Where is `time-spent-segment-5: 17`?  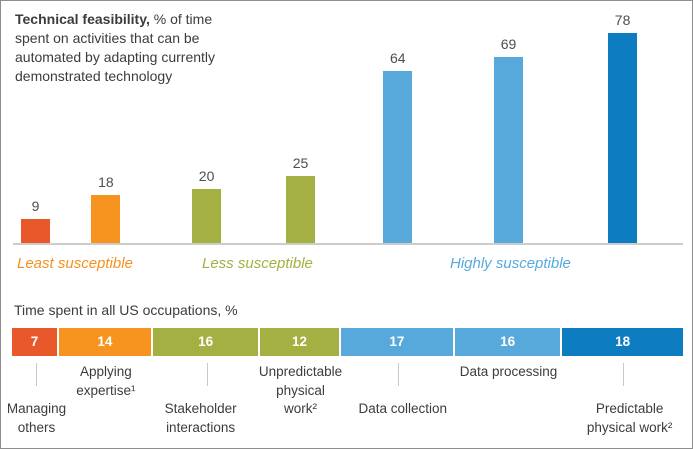
time-spent-segment-5: 17 is located at coordinates (396, 342).